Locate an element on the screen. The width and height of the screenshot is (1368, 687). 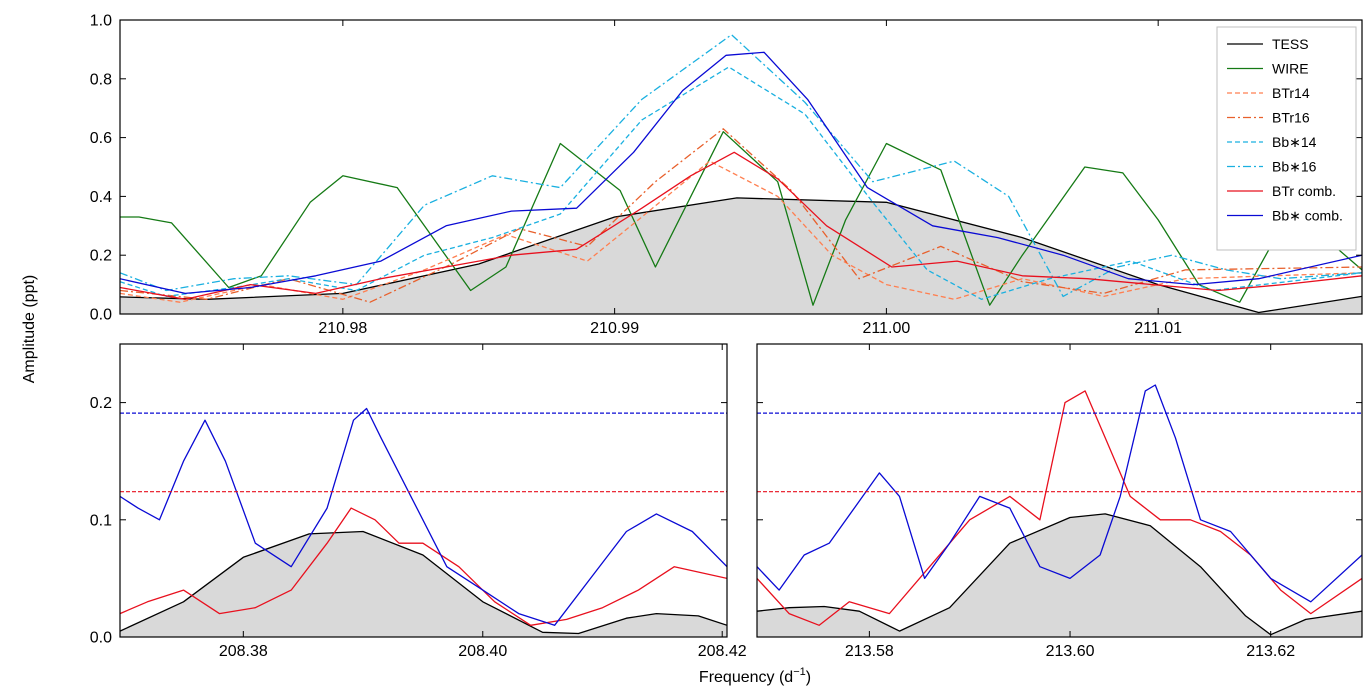
bottom-left-tess-fill is located at coordinates (423, 584).